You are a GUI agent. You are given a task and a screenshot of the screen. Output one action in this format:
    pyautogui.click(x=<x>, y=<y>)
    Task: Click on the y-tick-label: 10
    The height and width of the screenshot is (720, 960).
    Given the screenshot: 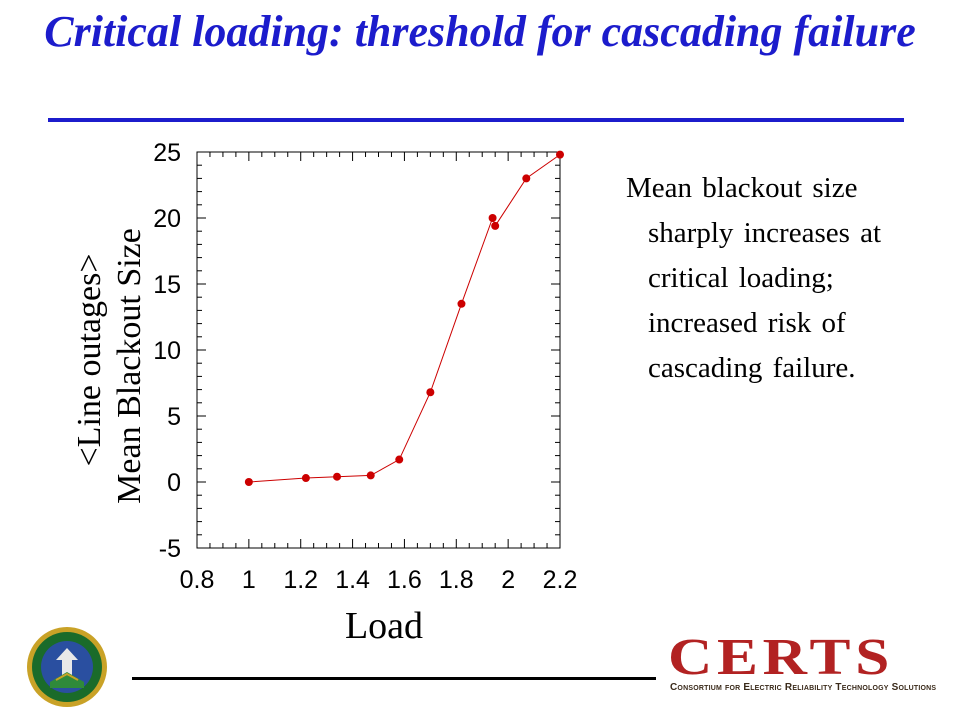 What is the action you would take?
    pyautogui.click(x=167, y=351)
    